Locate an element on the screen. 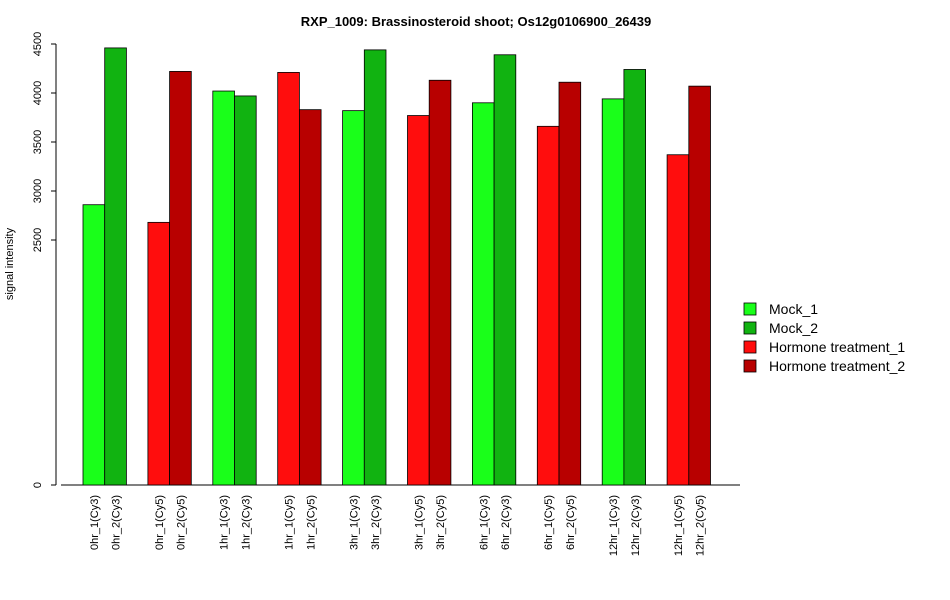 This screenshot has width=950, height=600. x-tick-label: 6hr_2(Cy5) is located at coordinates (571, 522).